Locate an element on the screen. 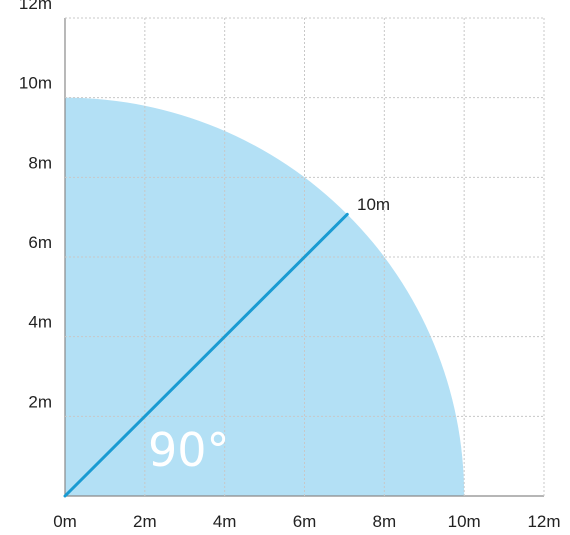 This screenshot has height=535, width=570. y-tick-label: 8m is located at coordinates (40, 162).